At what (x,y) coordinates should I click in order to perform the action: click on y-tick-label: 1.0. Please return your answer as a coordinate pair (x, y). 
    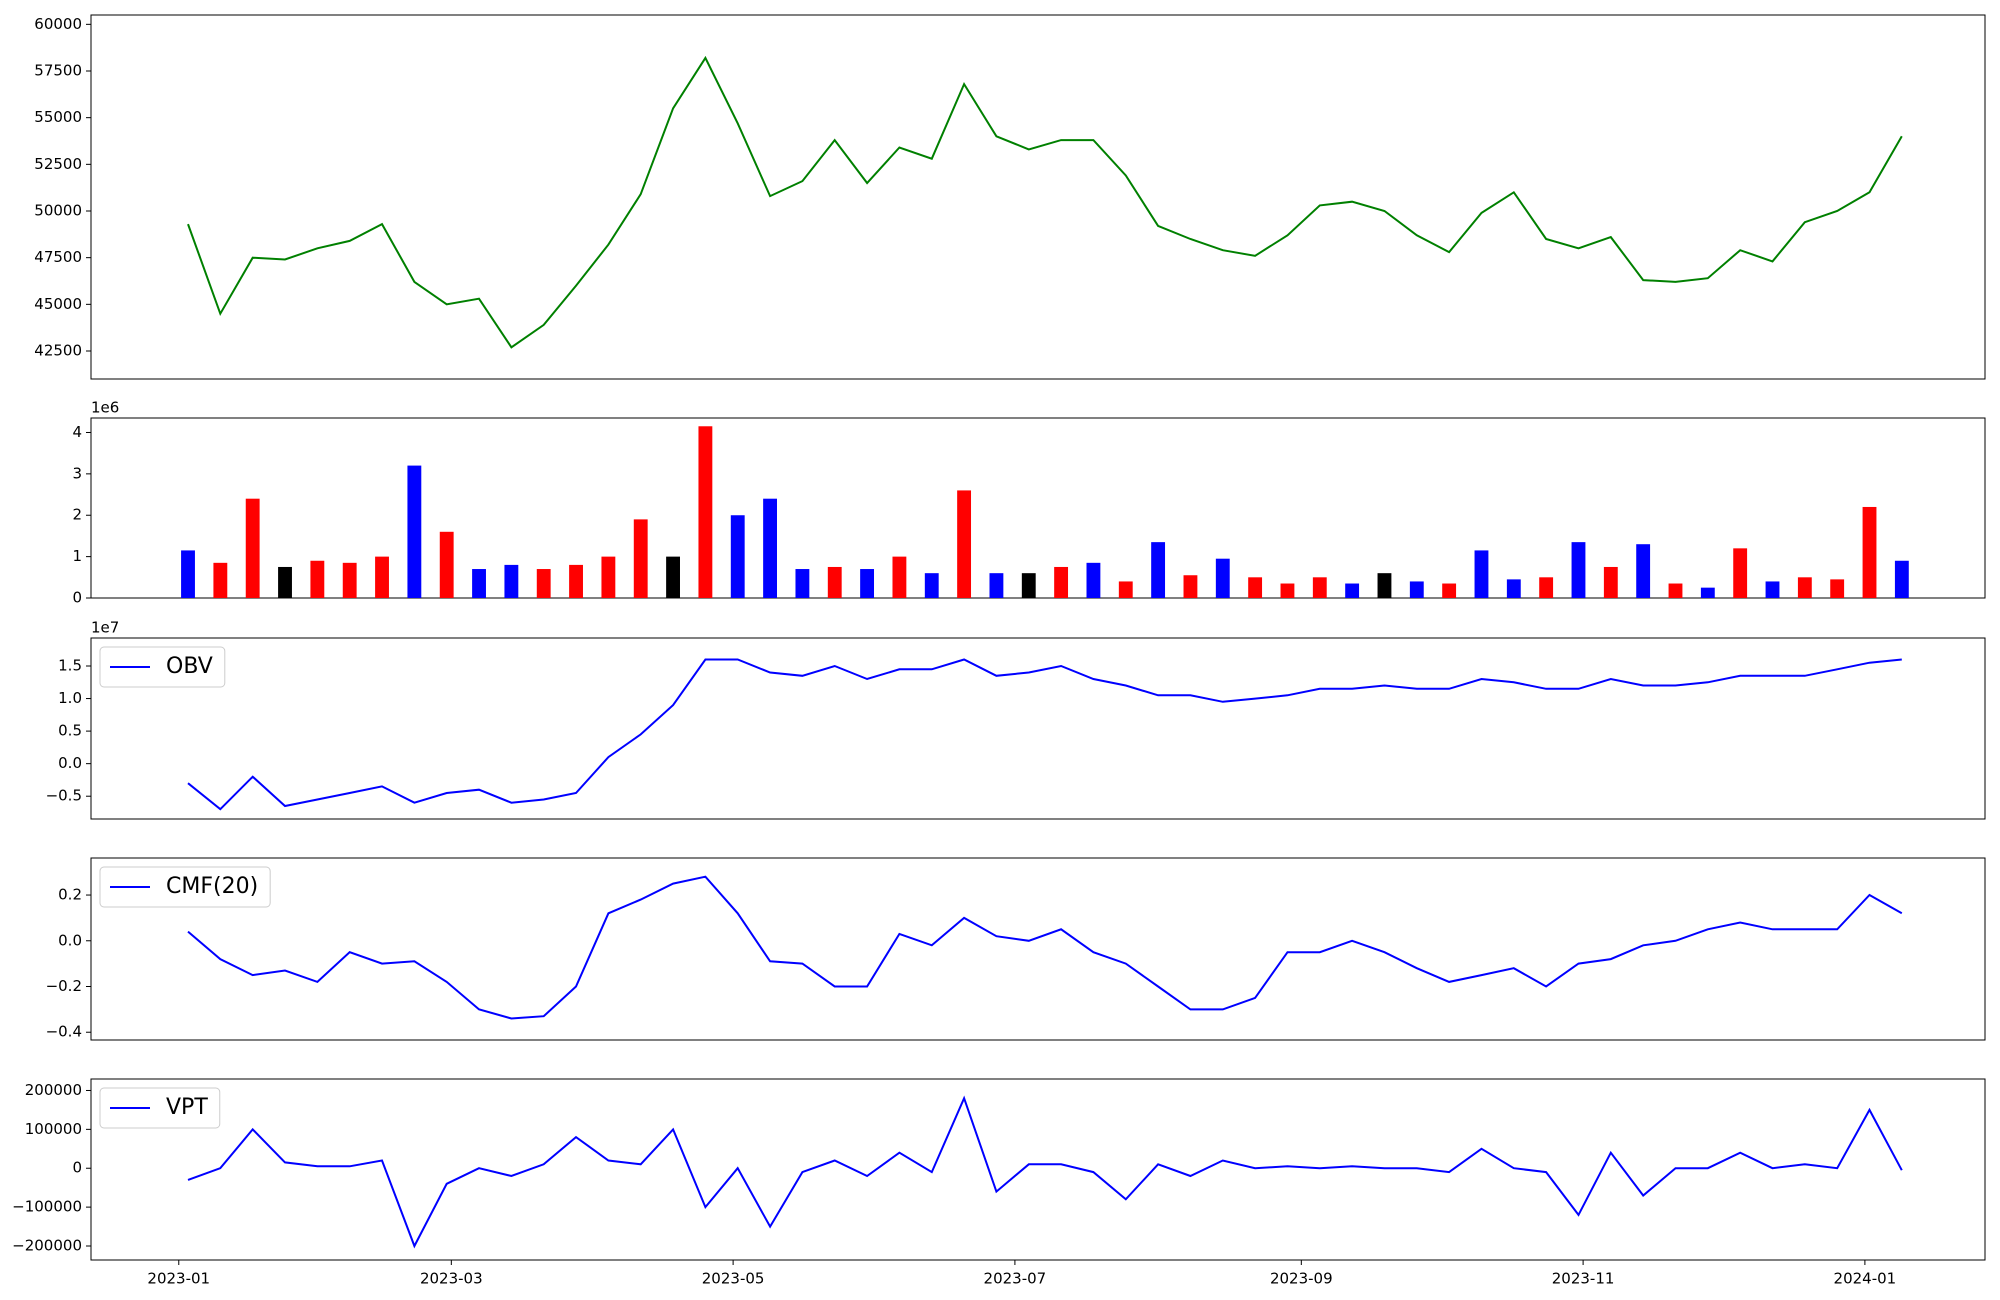
    Looking at the image, I should click on (70, 698).